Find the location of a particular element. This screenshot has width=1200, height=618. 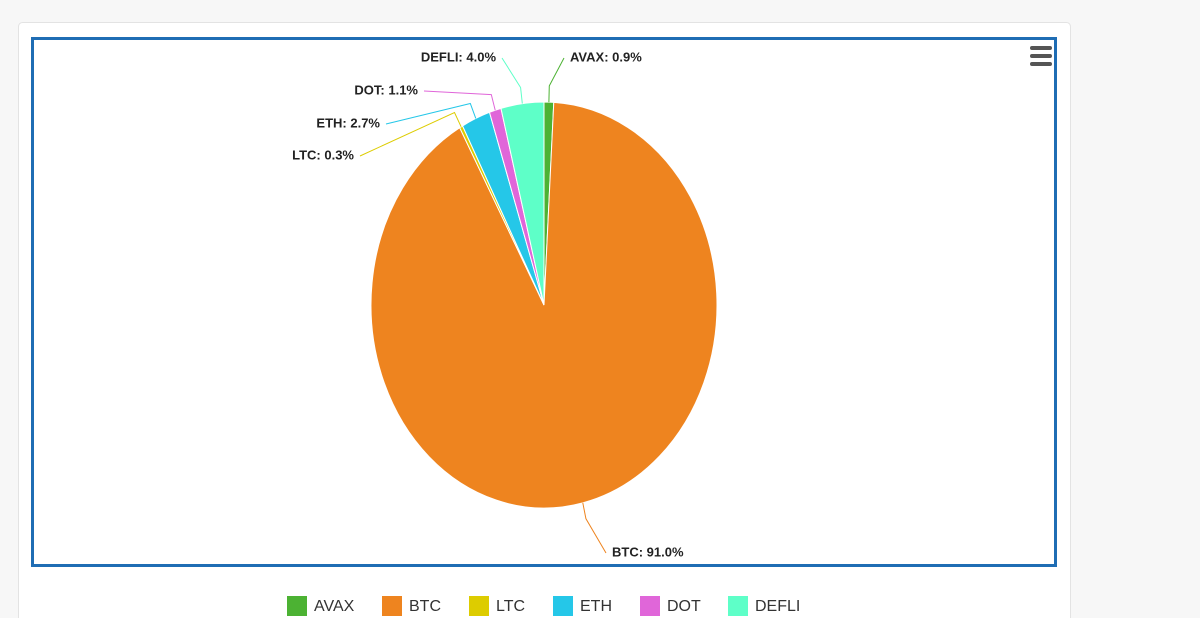

data-label: AVAX: 0.9% is located at coordinates (606, 56).